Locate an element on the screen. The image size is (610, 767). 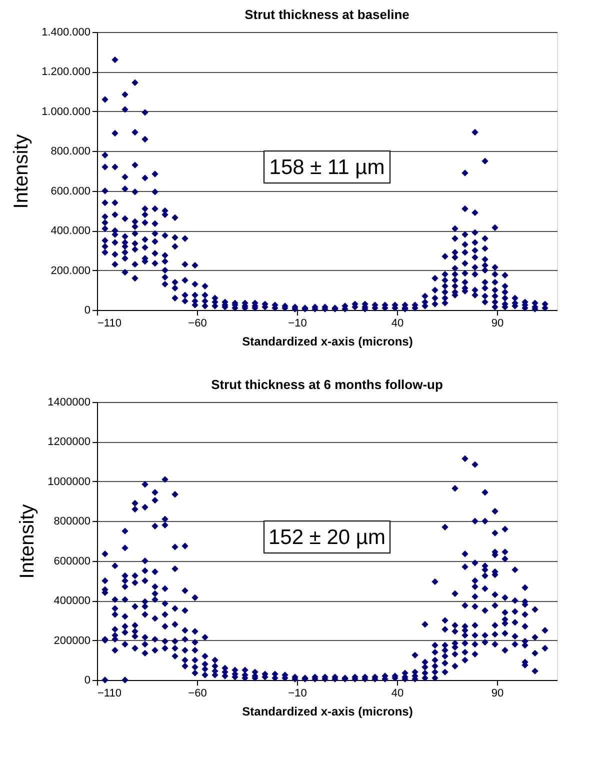
y-tick-label: 200.000 is located at coordinates (70, 270).